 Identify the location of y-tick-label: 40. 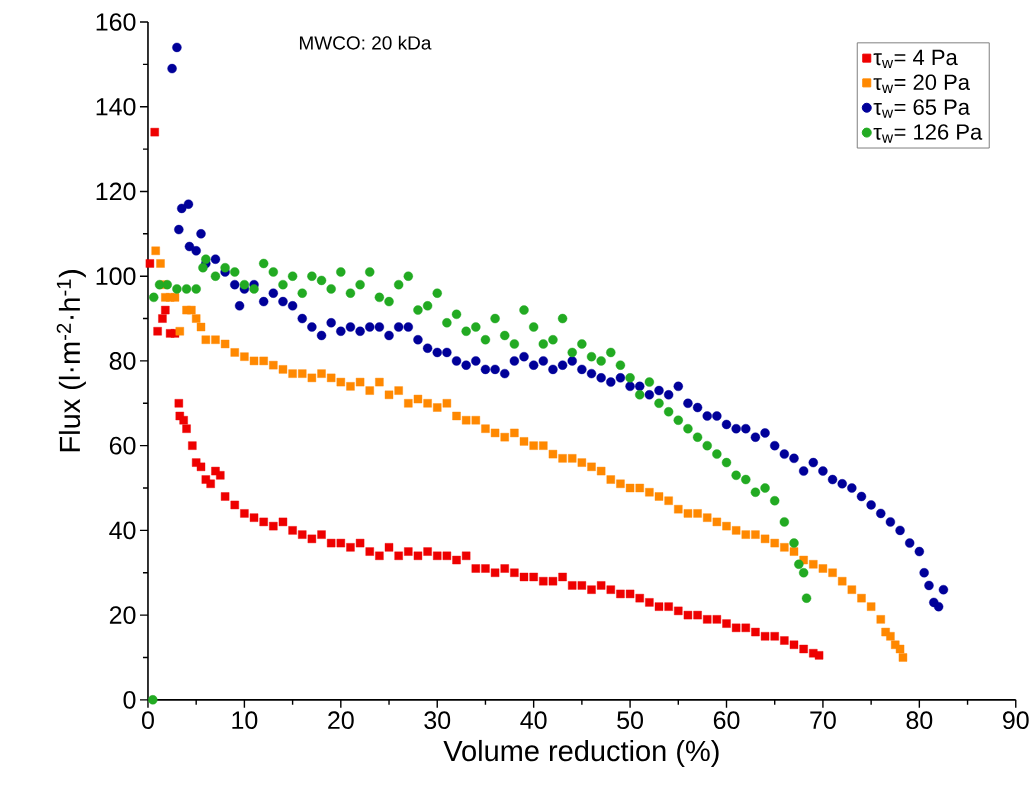
(122, 530).